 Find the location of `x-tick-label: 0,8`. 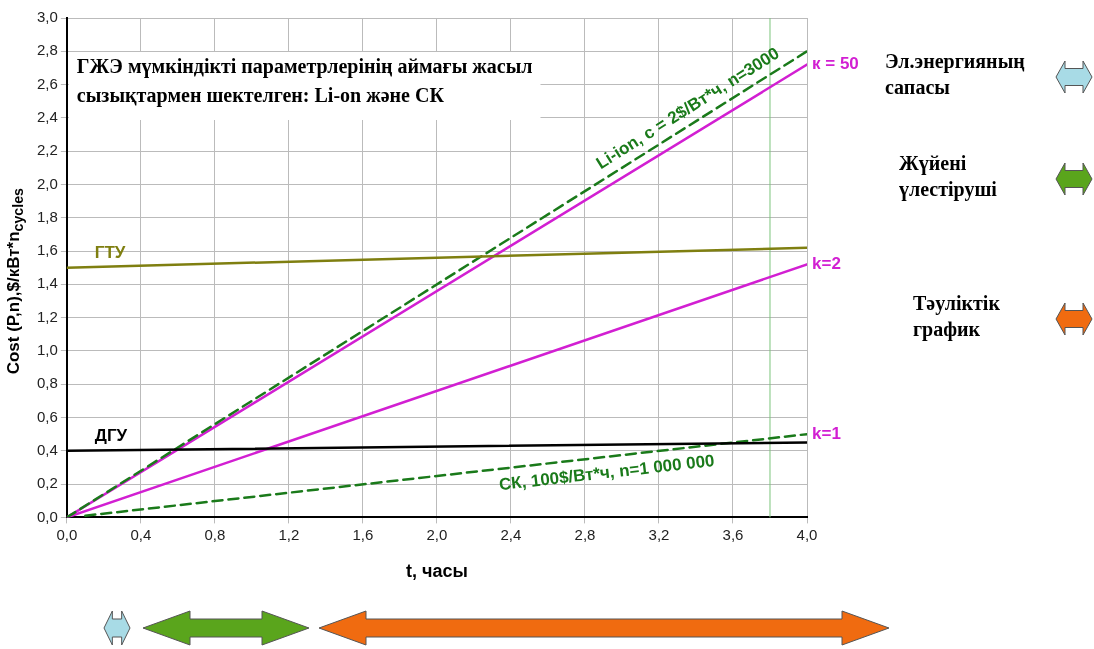

x-tick-label: 0,8 is located at coordinates (215, 534).